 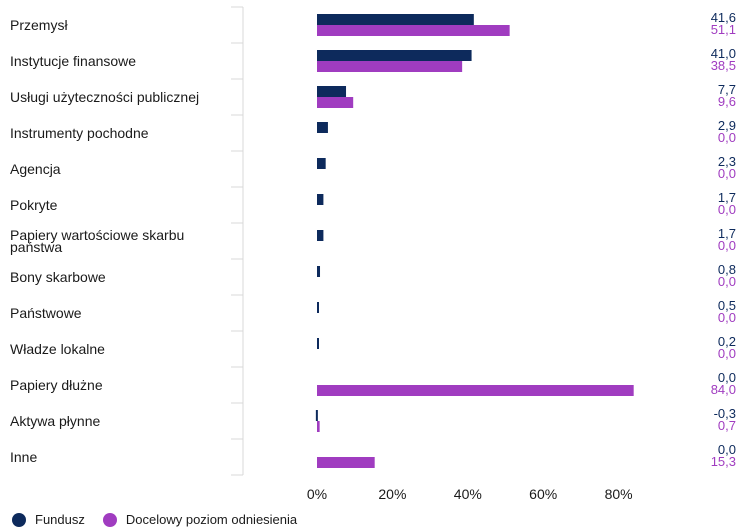 What do you see at coordinates (58, 277) in the screenshot?
I see `category-label: Bony skarbowe` at bounding box center [58, 277].